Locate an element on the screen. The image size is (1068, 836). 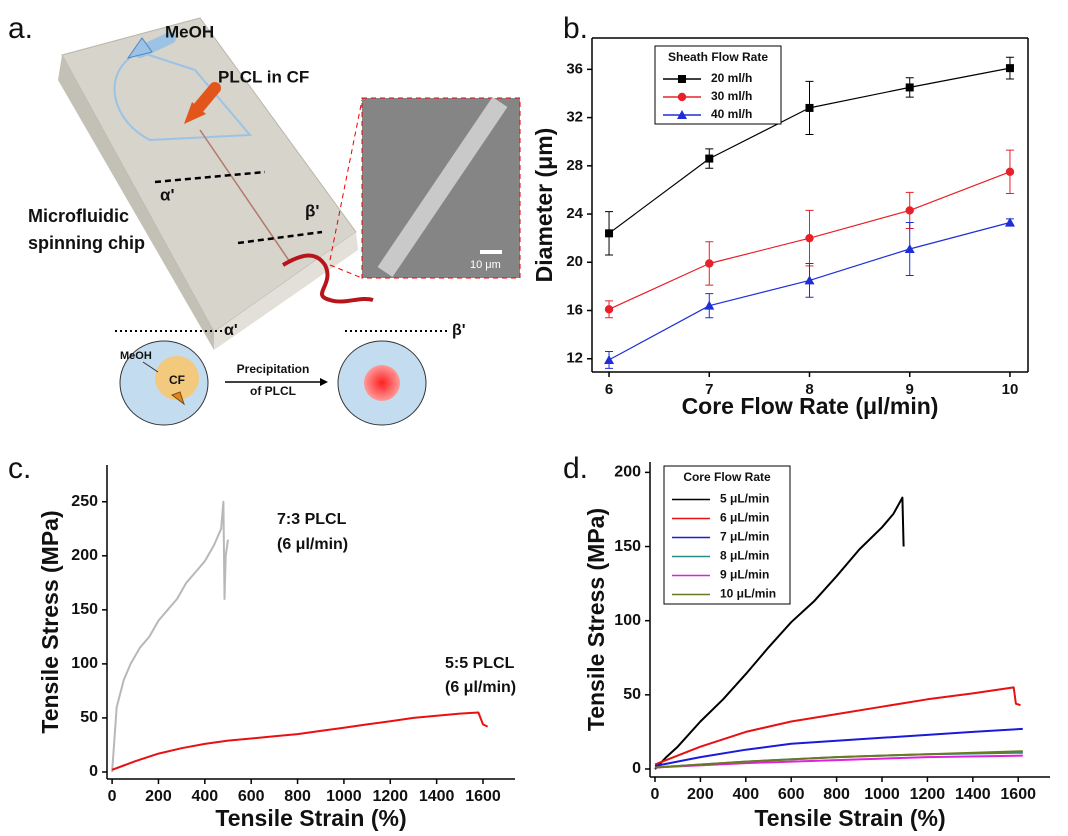
y-tick-label: 12 is located at coordinates (574, 358).